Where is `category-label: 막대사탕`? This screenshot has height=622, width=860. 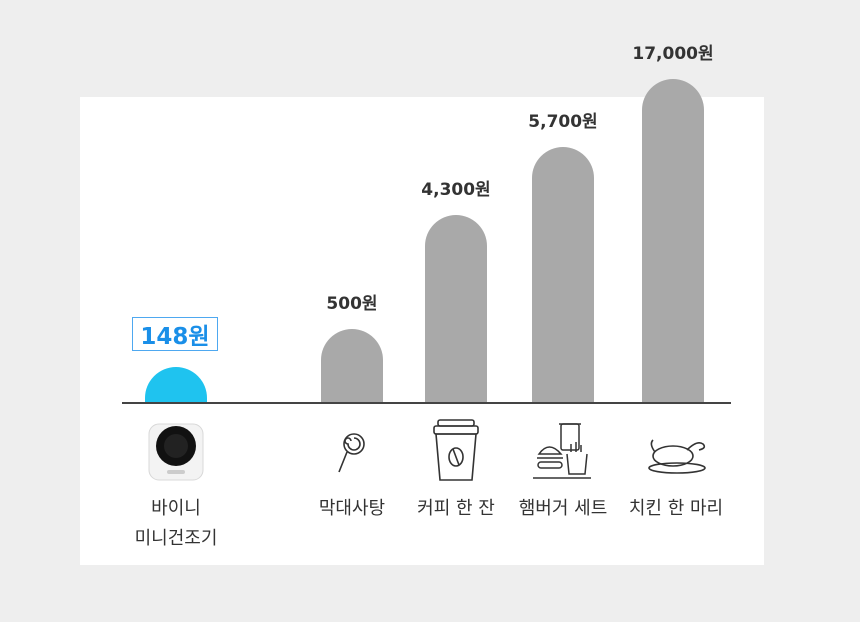
category-label: 막대사탕 is located at coordinates (352, 508).